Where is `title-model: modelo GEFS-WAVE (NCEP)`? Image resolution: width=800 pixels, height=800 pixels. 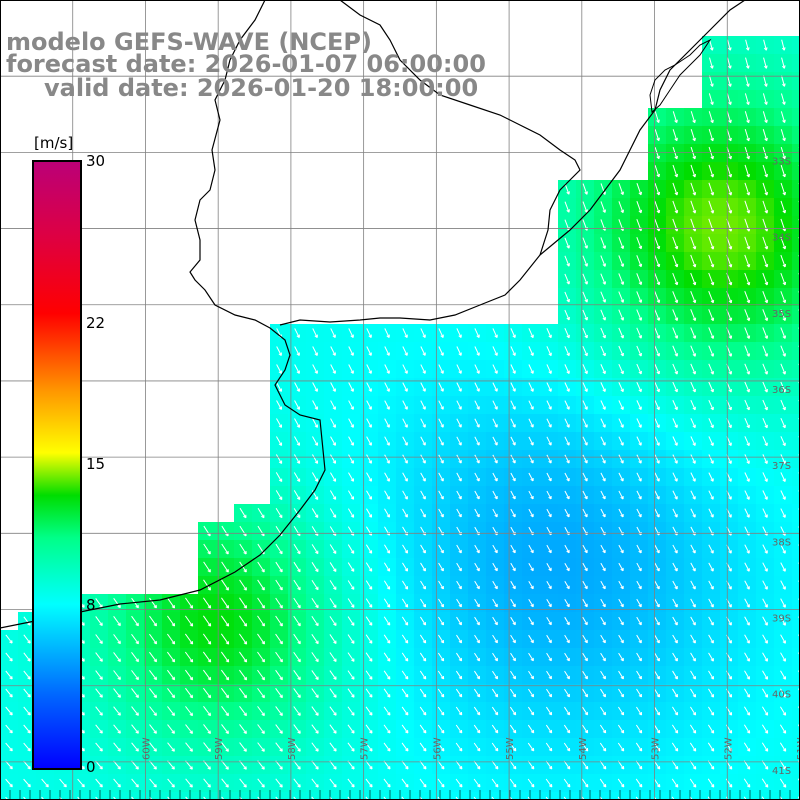
title-model: modelo GEFS-WAVE (NCEP) is located at coordinates (189, 42).